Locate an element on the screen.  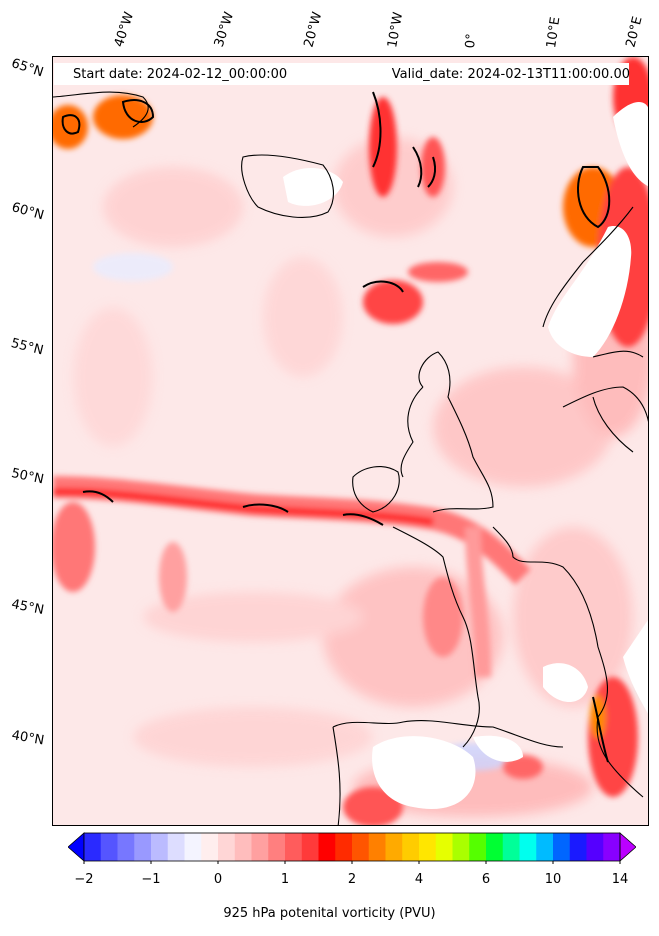
colorbar-tick-label: 14 is located at coordinates (620, 879).